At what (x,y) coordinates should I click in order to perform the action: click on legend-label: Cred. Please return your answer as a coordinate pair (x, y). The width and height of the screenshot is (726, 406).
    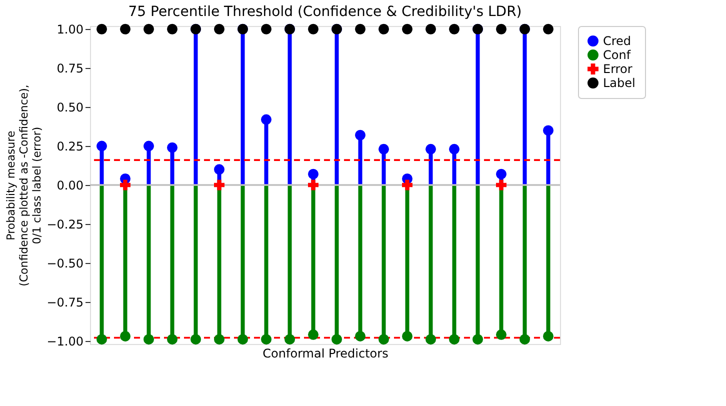
    Looking at the image, I should click on (617, 41).